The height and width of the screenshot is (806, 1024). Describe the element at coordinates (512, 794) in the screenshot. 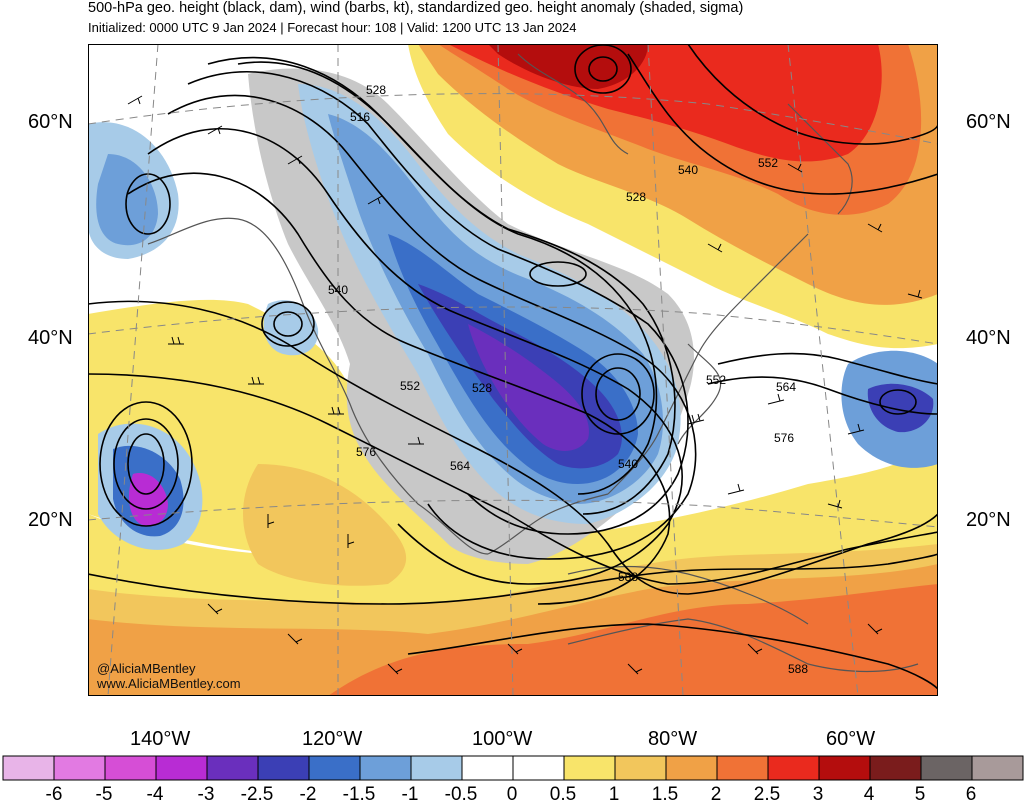

I see `colorbar-label: 0` at that location.